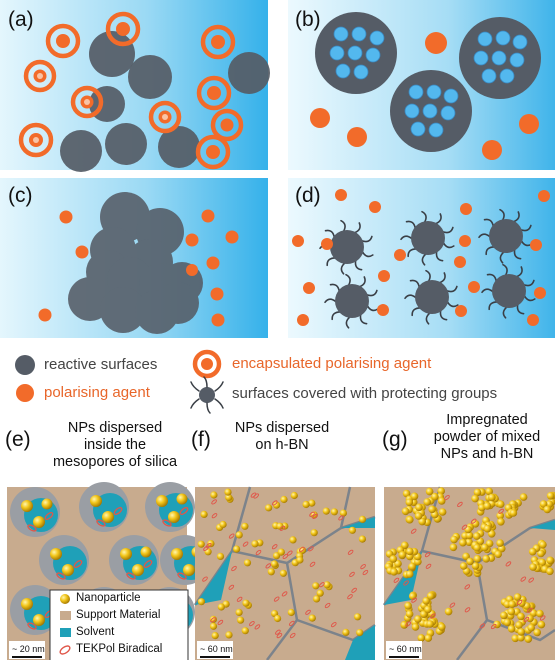 The image size is (555, 660). I want to click on polarising-agent-swatch, so click(25, 393).